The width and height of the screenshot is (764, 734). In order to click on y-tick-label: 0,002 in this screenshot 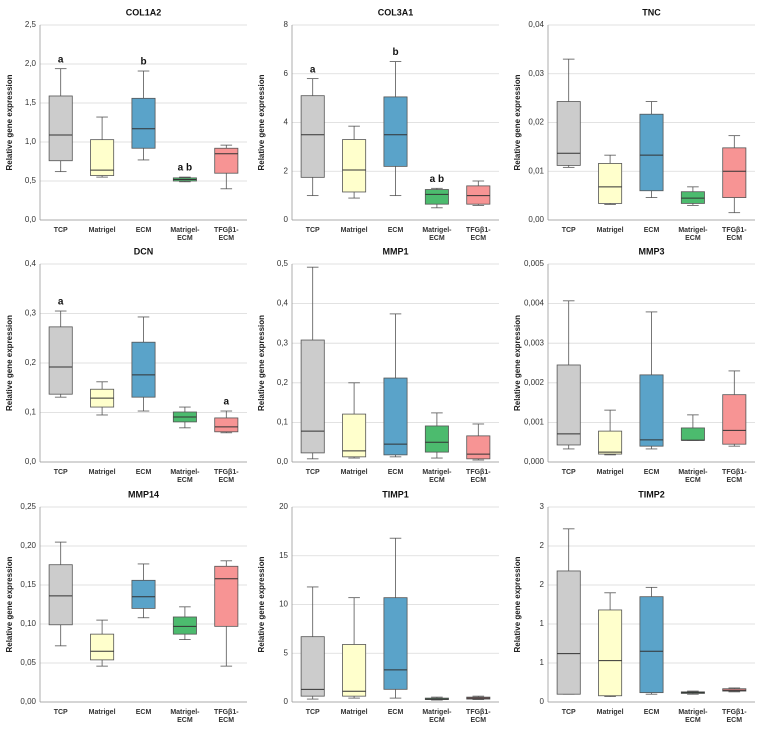, I will do `click(534, 382)`.